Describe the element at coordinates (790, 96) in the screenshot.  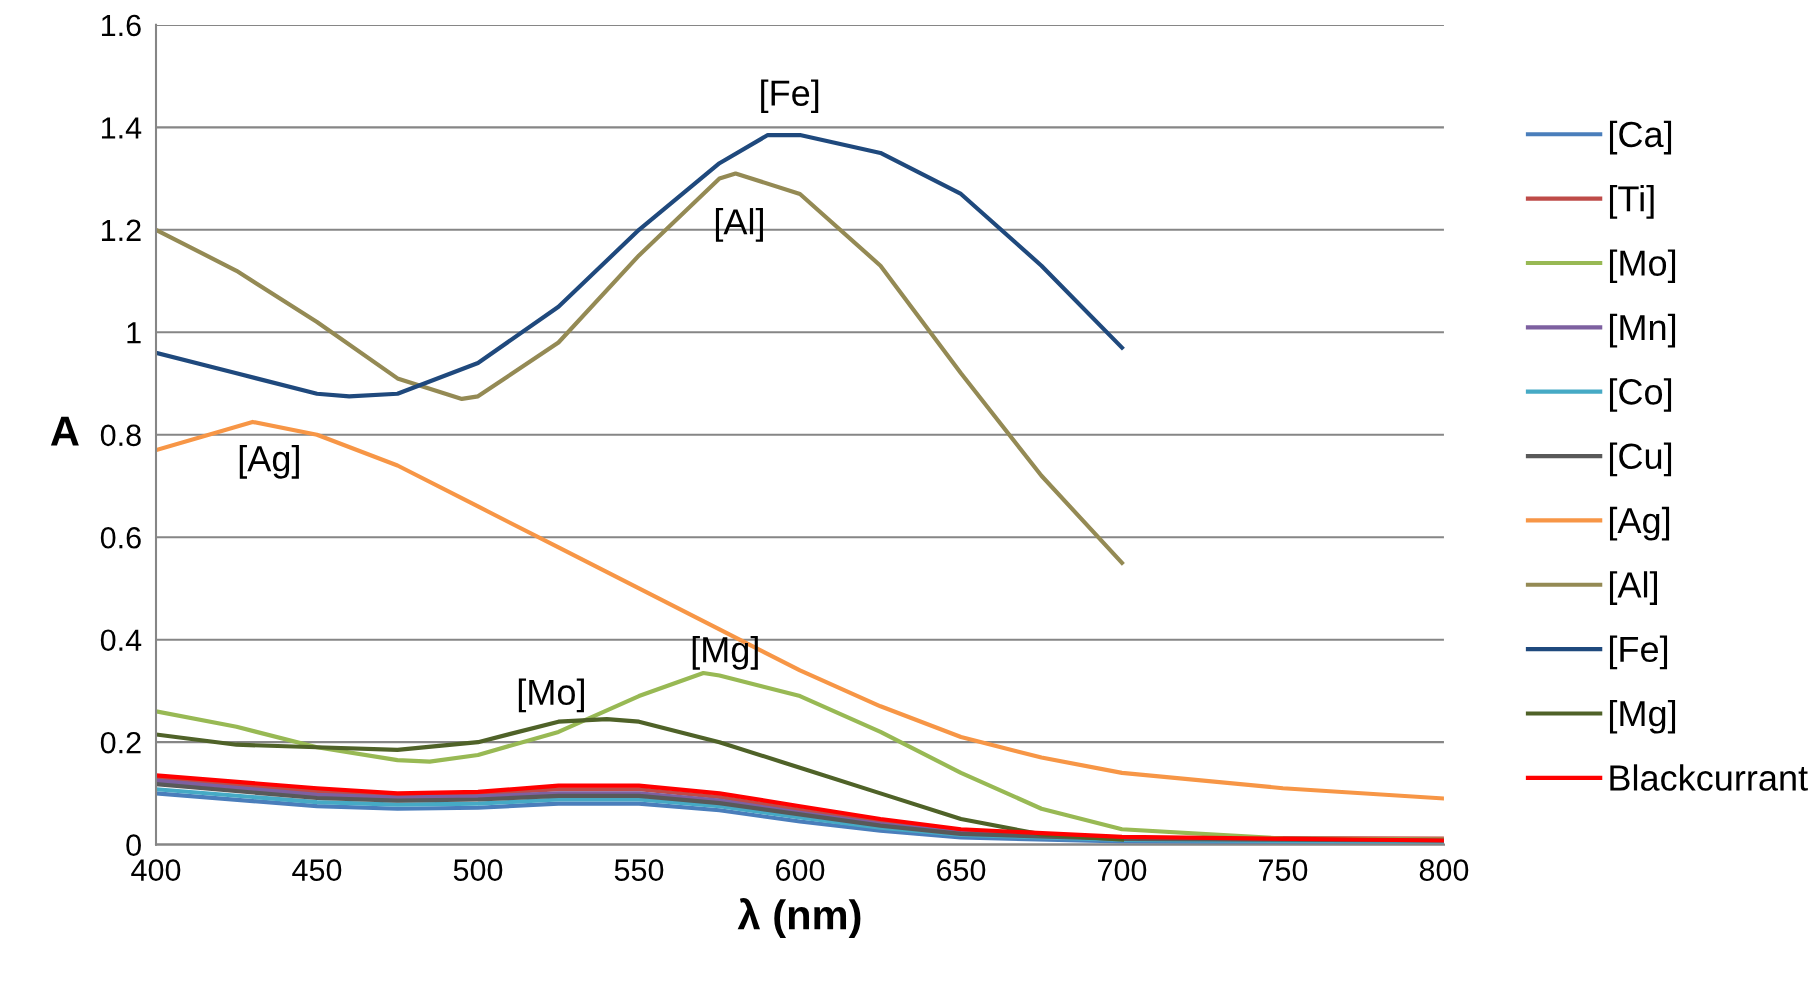
I see `annotation: [Fe]` at that location.